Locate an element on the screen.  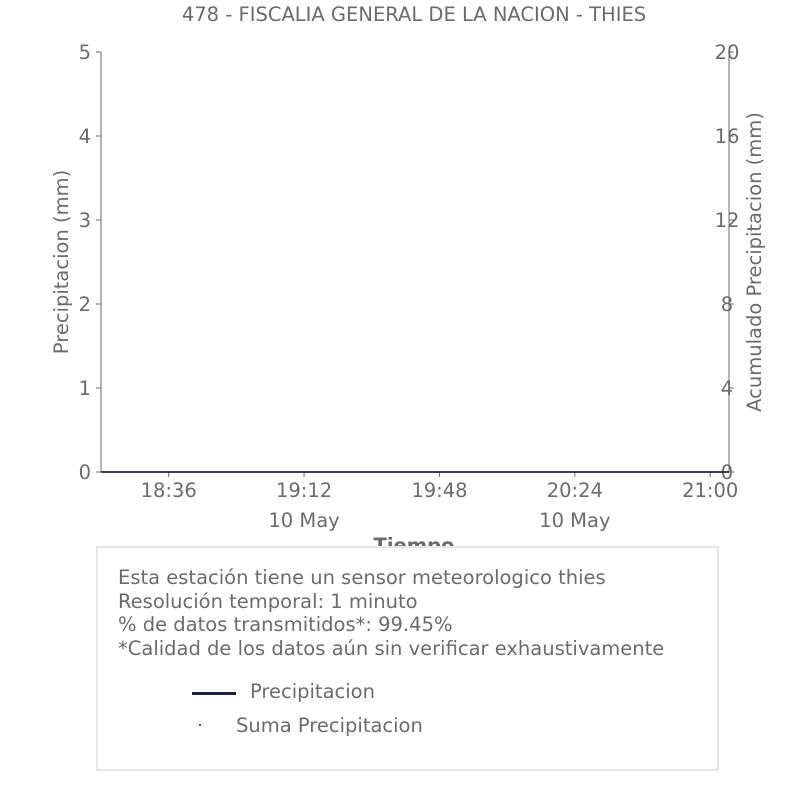
legend-label: Suma Precipitacion is located at coordinates (329, 725).